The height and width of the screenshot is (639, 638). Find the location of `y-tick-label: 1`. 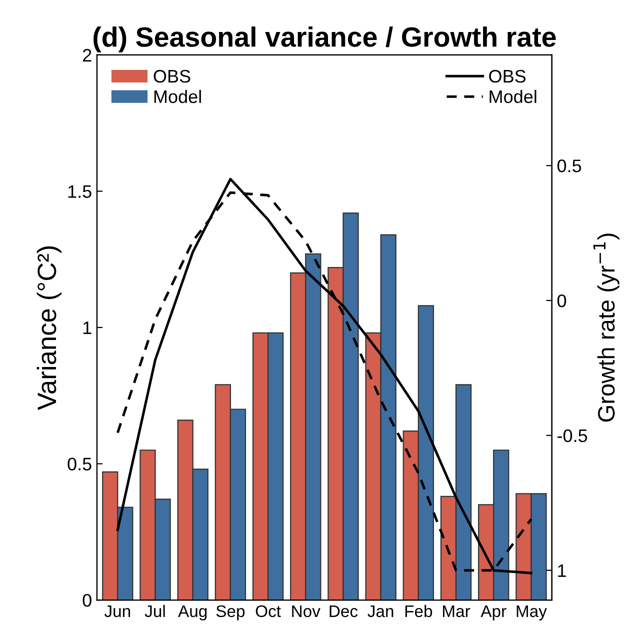

y-tick-label: 1 is located at coordinates (87, 328).